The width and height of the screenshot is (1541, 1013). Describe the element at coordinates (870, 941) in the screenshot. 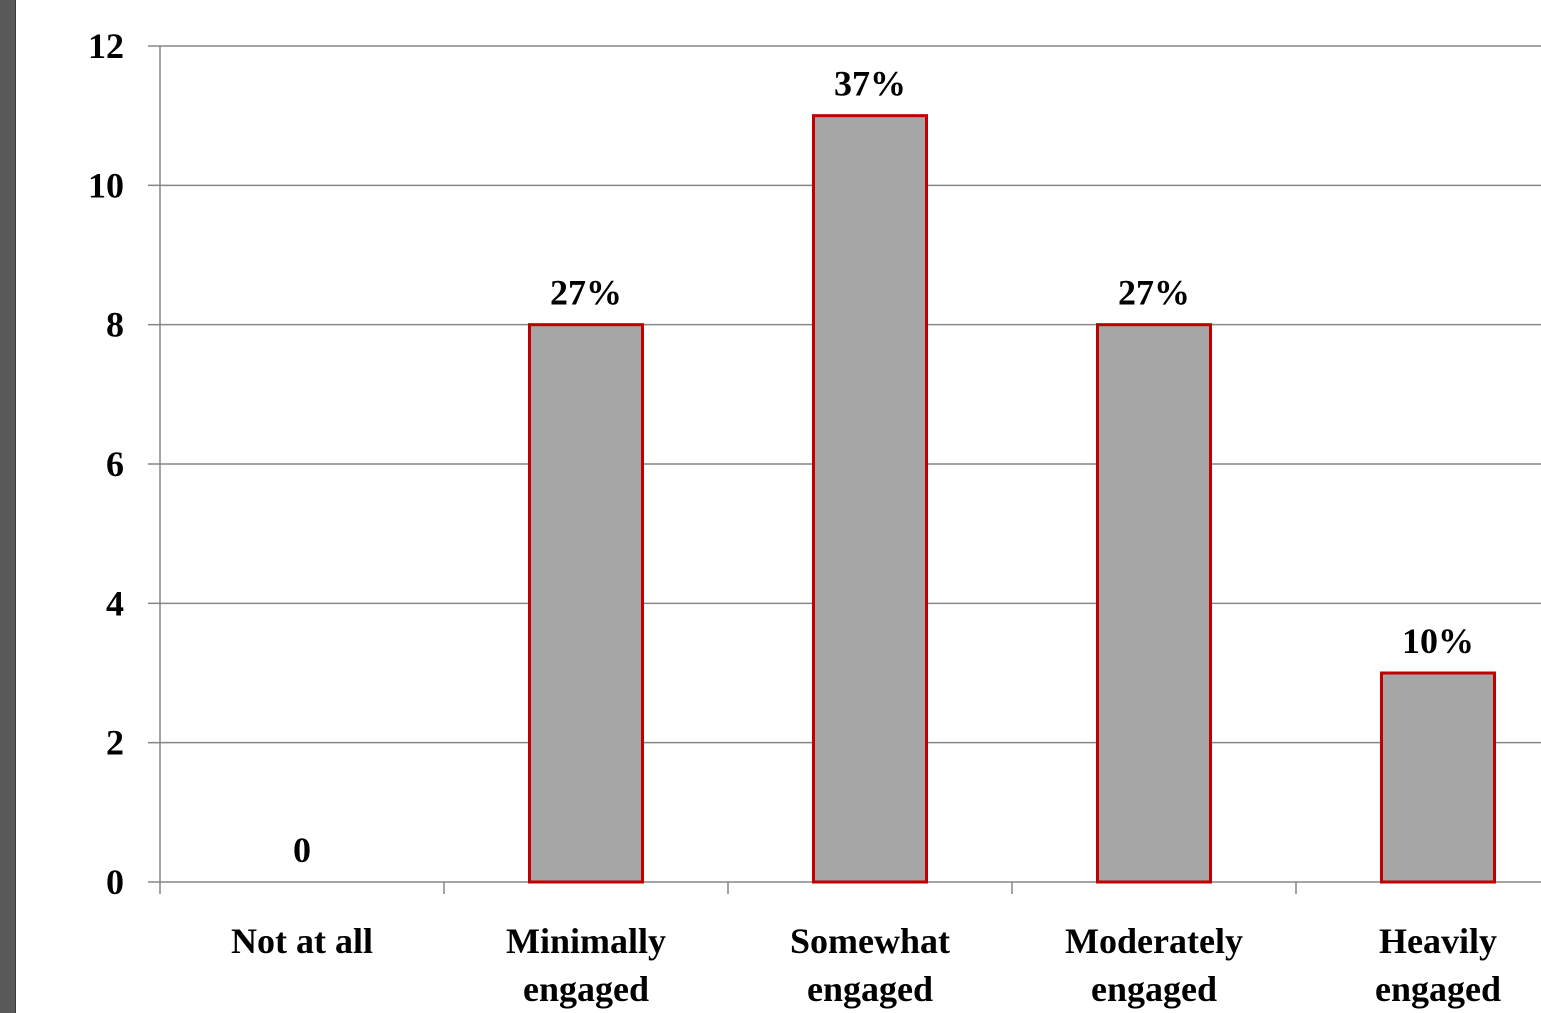

I see `x-category-label: Somewhat` at that location.